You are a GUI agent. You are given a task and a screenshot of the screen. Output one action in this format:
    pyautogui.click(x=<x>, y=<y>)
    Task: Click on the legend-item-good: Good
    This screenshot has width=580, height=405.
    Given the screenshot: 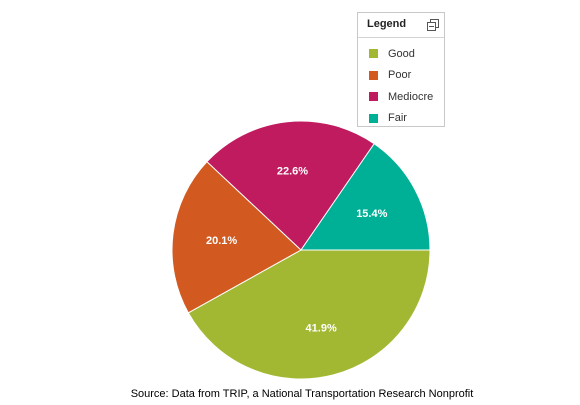 What is the action you would take?
    pyautogui.click(x=401, y=54)
    